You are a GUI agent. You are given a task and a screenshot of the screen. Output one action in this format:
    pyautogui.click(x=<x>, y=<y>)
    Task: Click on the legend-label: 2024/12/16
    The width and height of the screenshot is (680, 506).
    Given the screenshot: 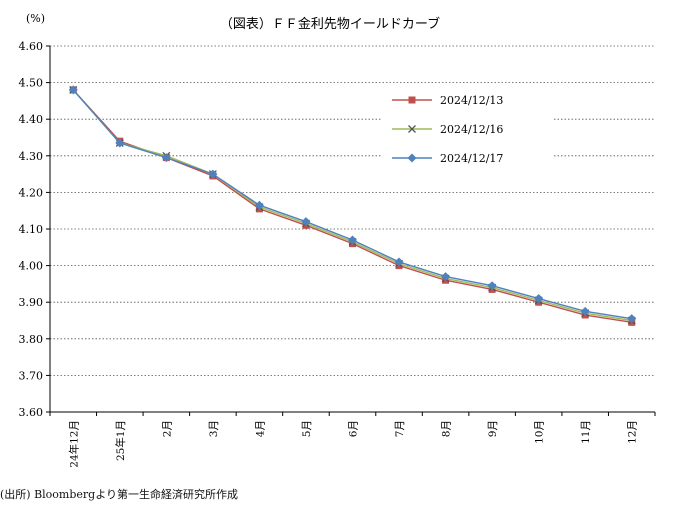 What is the action you would take?
    pyautogui.click(x=471, y=129)
    